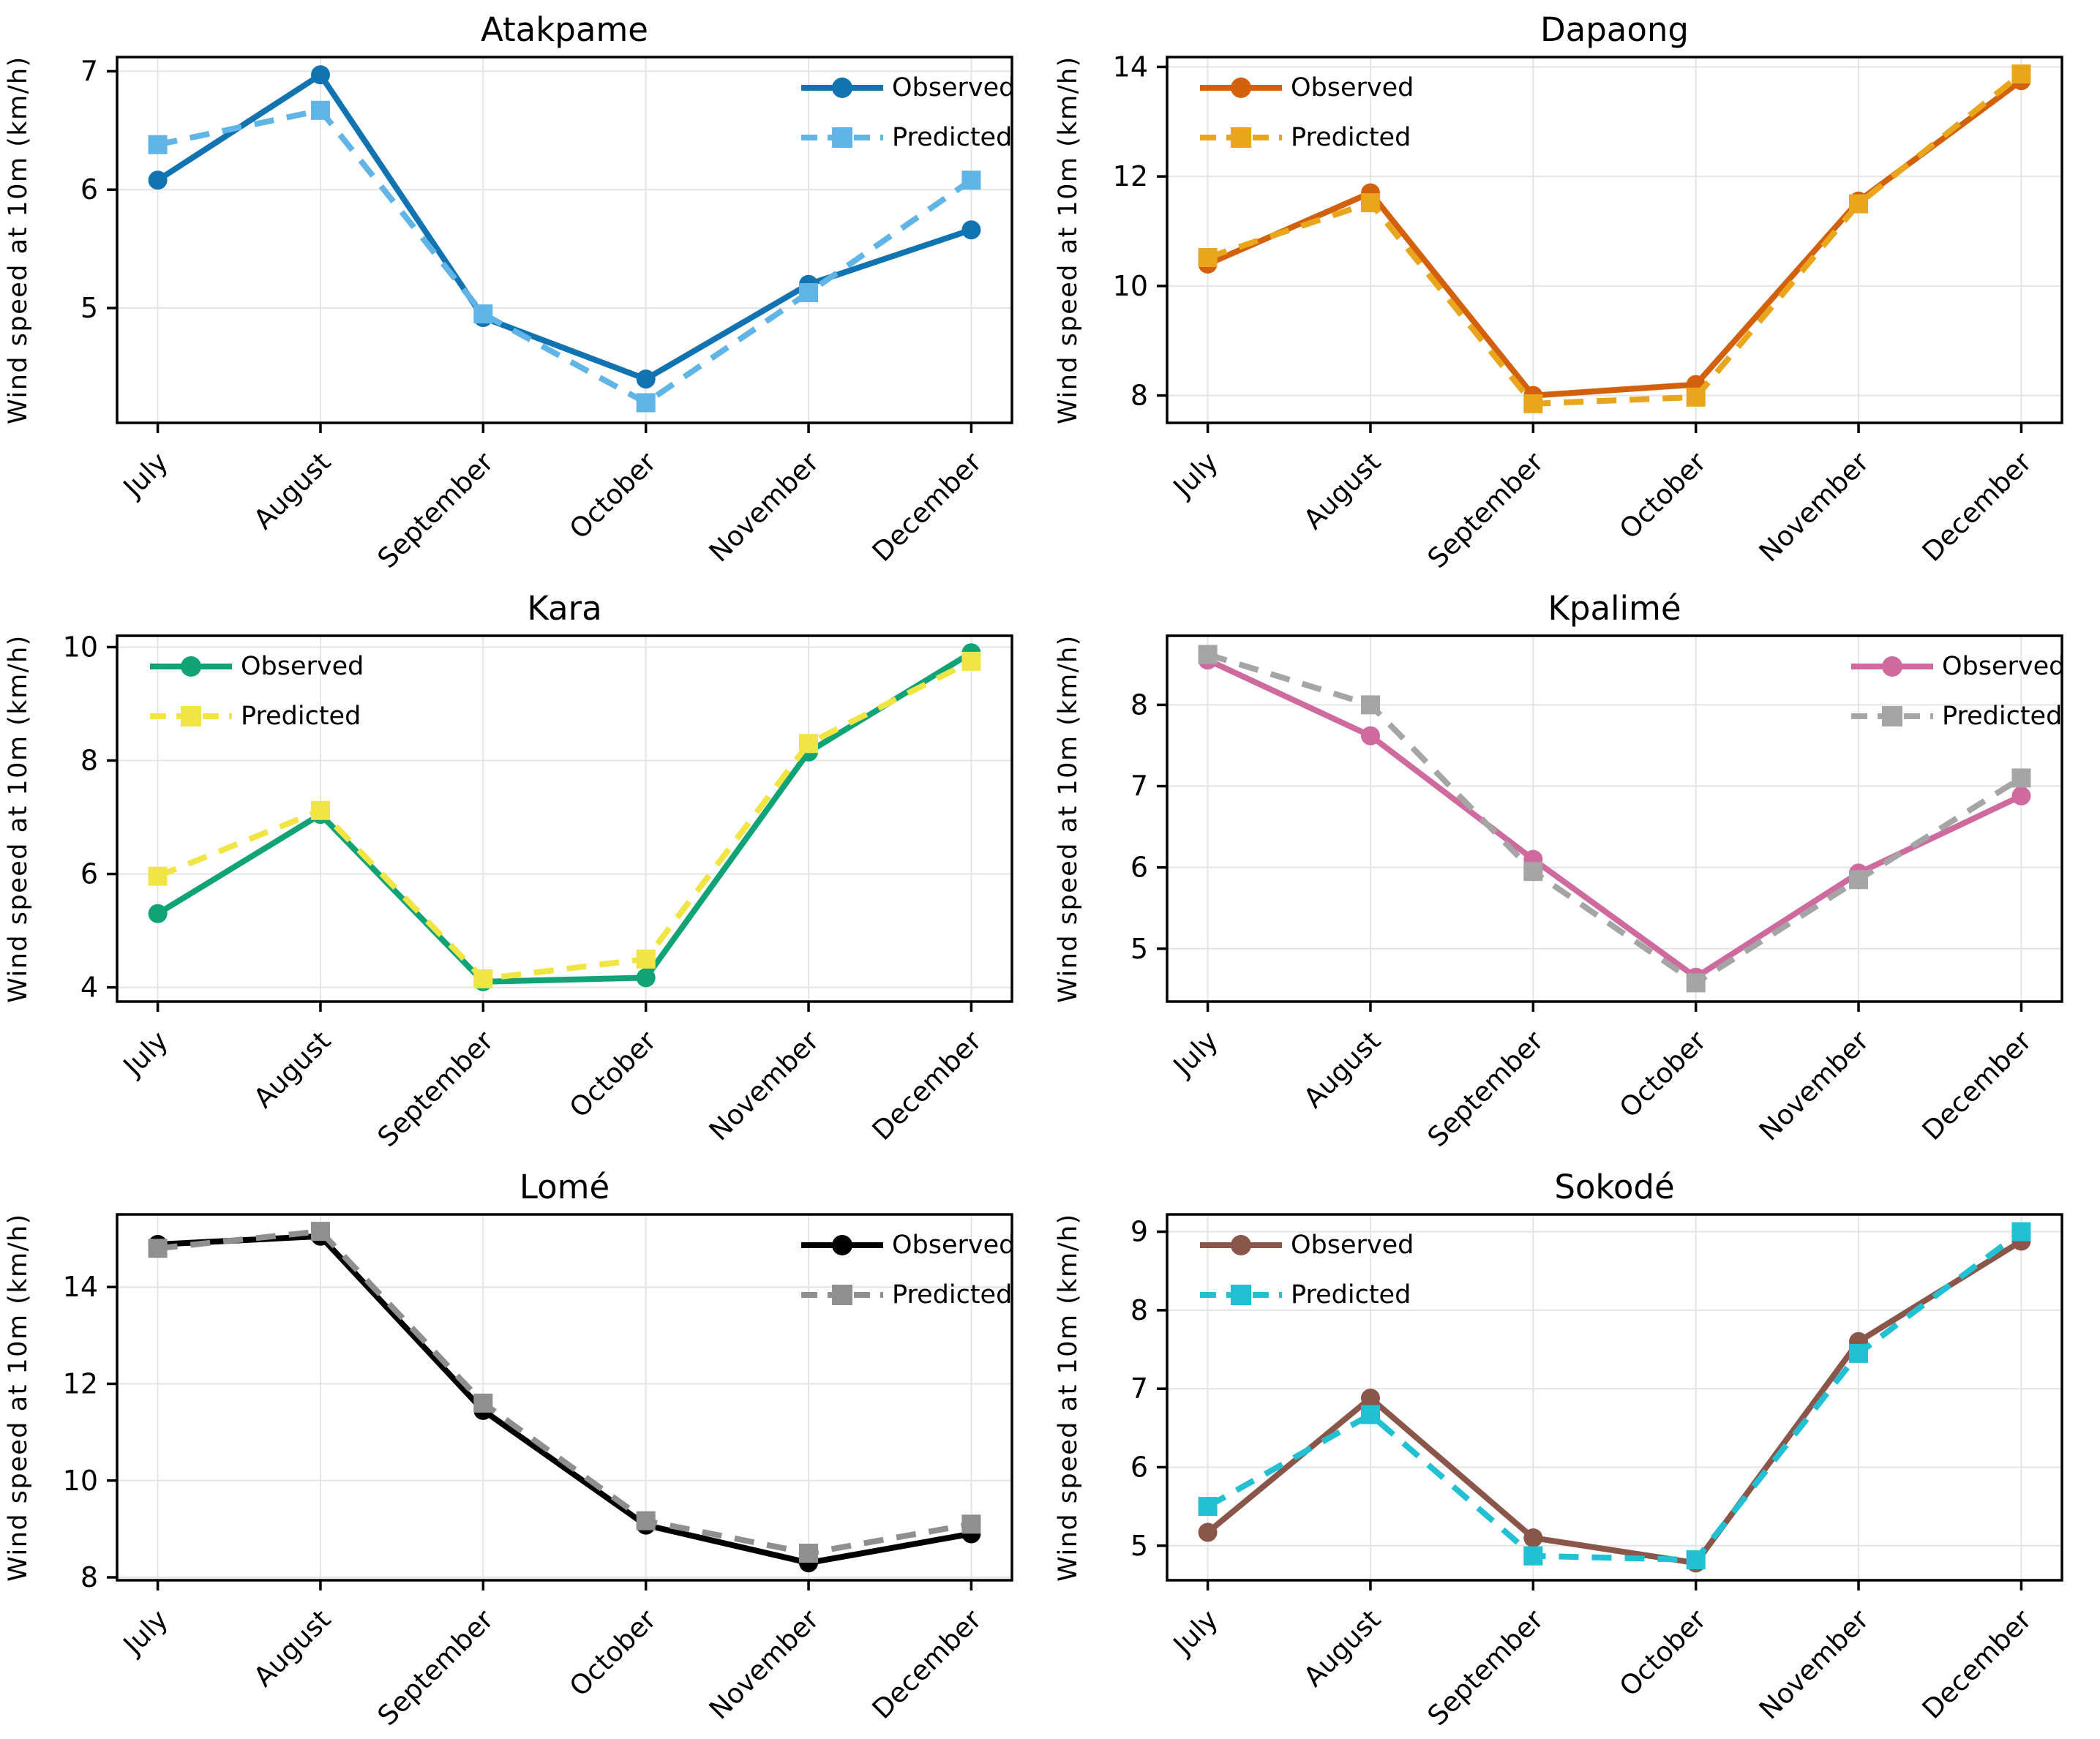 The height and width of the screenshot is (1739, 2100). What do you see at coordinates (1615, 608) in the screenshot?
I see `chart-title: Kpalimé` at bounding box center [1615, 608].